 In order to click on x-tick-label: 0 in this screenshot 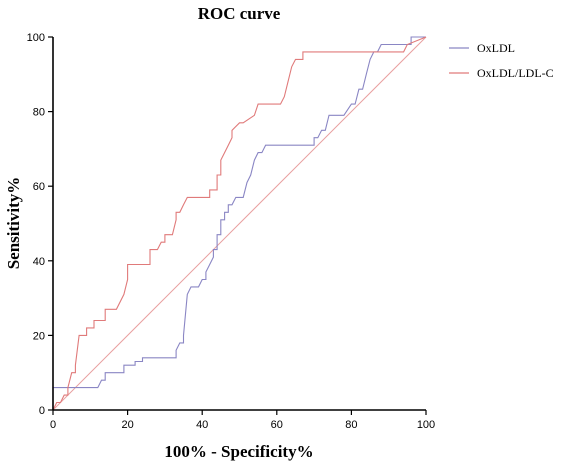, I will do `click(53, 425)`.